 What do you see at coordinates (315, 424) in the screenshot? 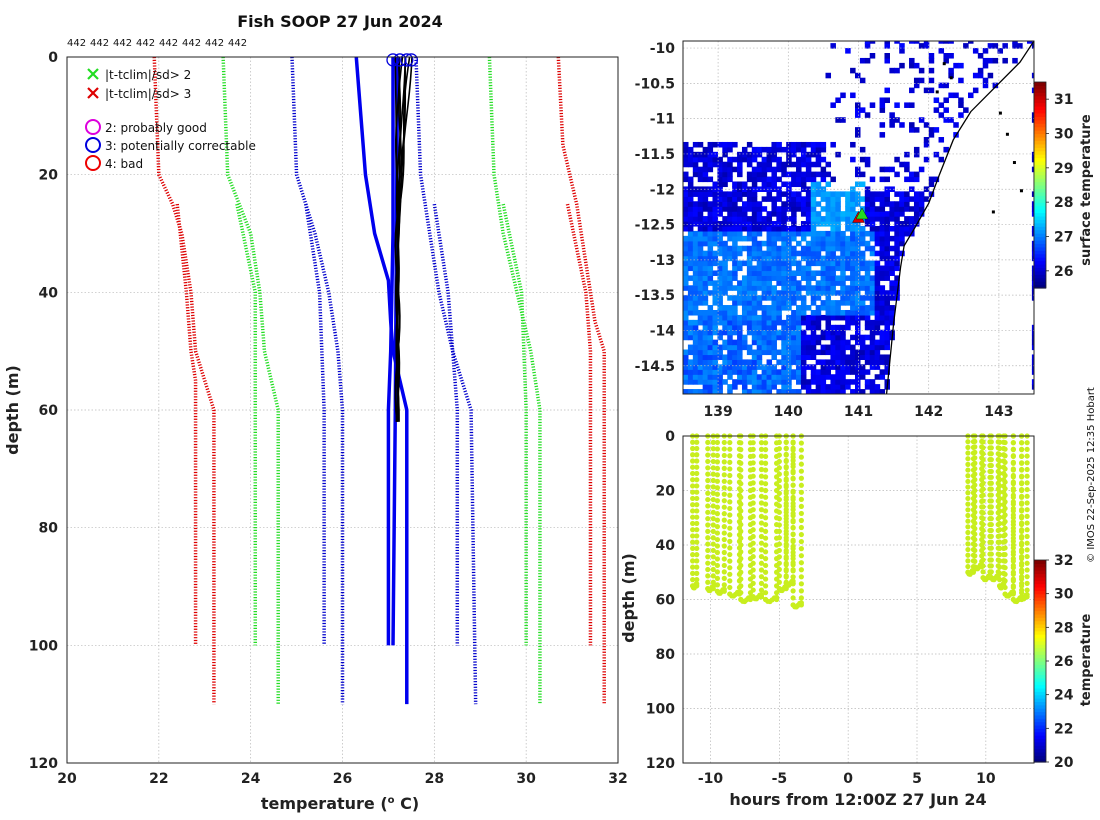
I see `series--1-sd-b` at bounding box center [315, 424].